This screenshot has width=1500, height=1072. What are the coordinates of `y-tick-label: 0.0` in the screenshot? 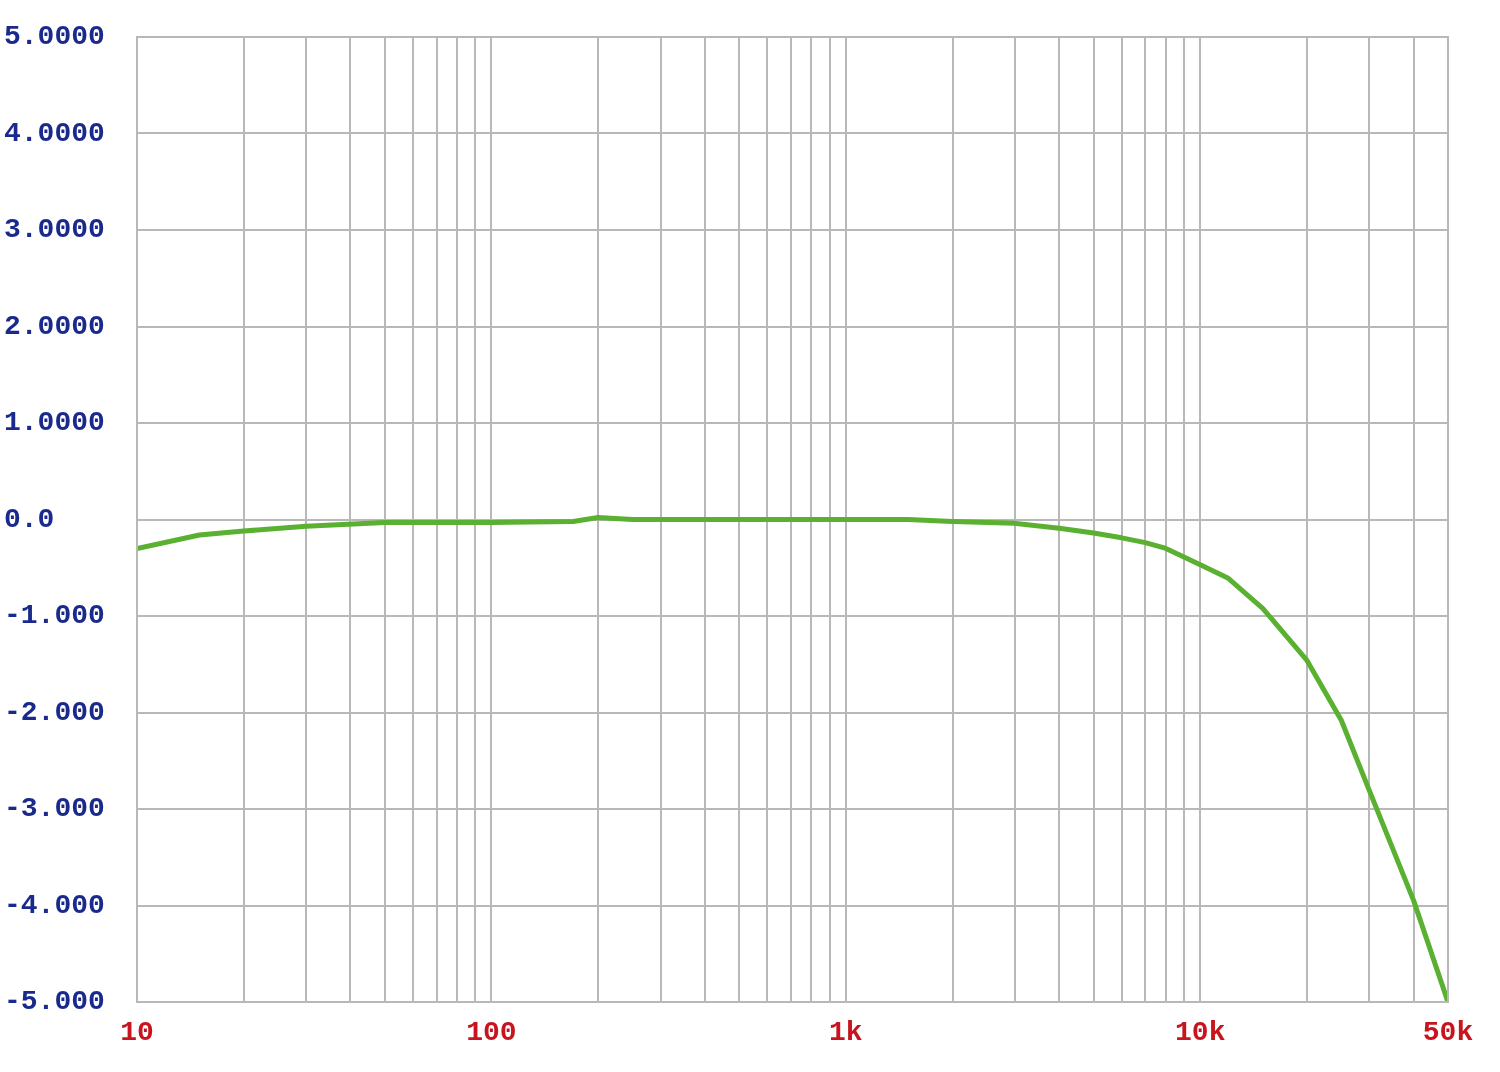 It's located at (29, 519).